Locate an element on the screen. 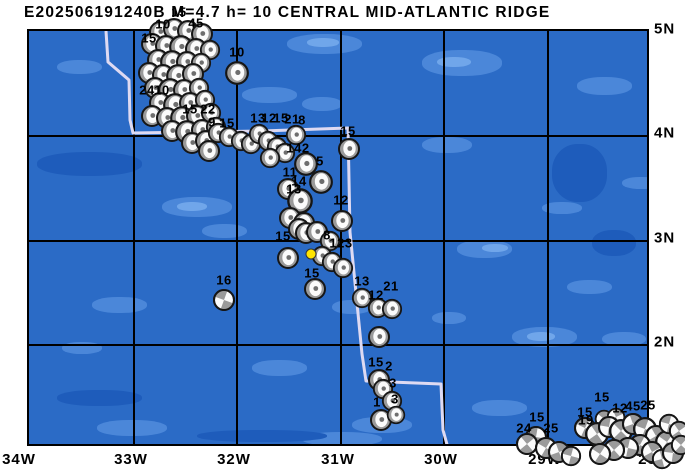 This screenshot has height=475, width=685. latitude-label: 3N is located at coordinates (665, 238).